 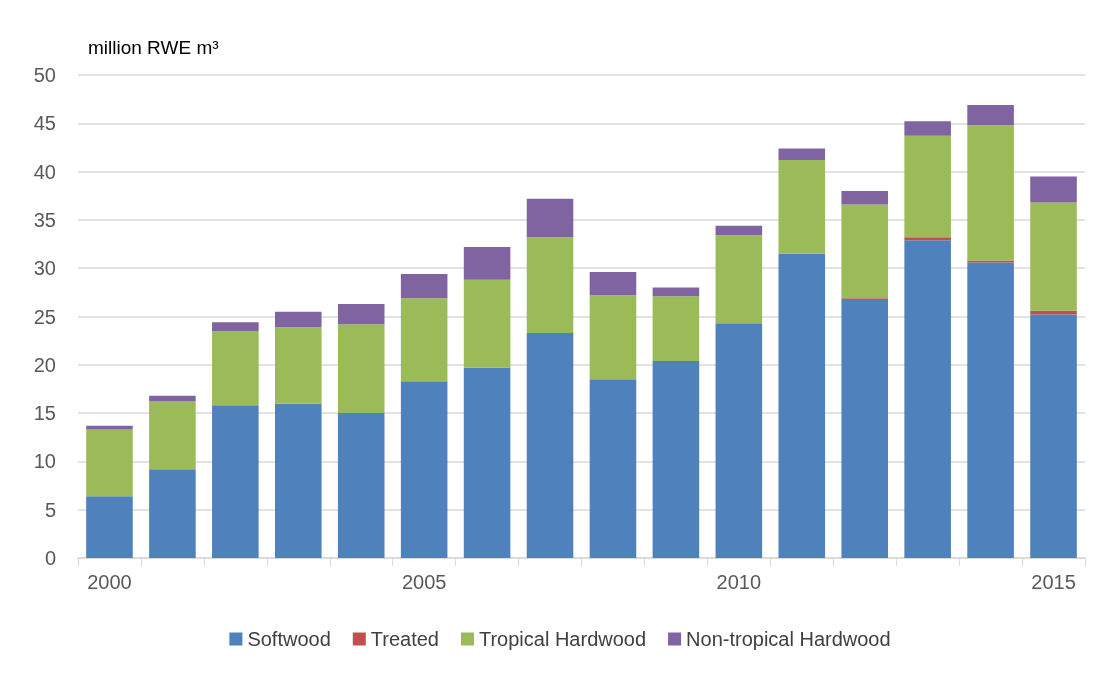 What do you see at coordinates (44, 123) in the screenshot?
I see `y-tick-label: 45` at bounding box center [44, 123].